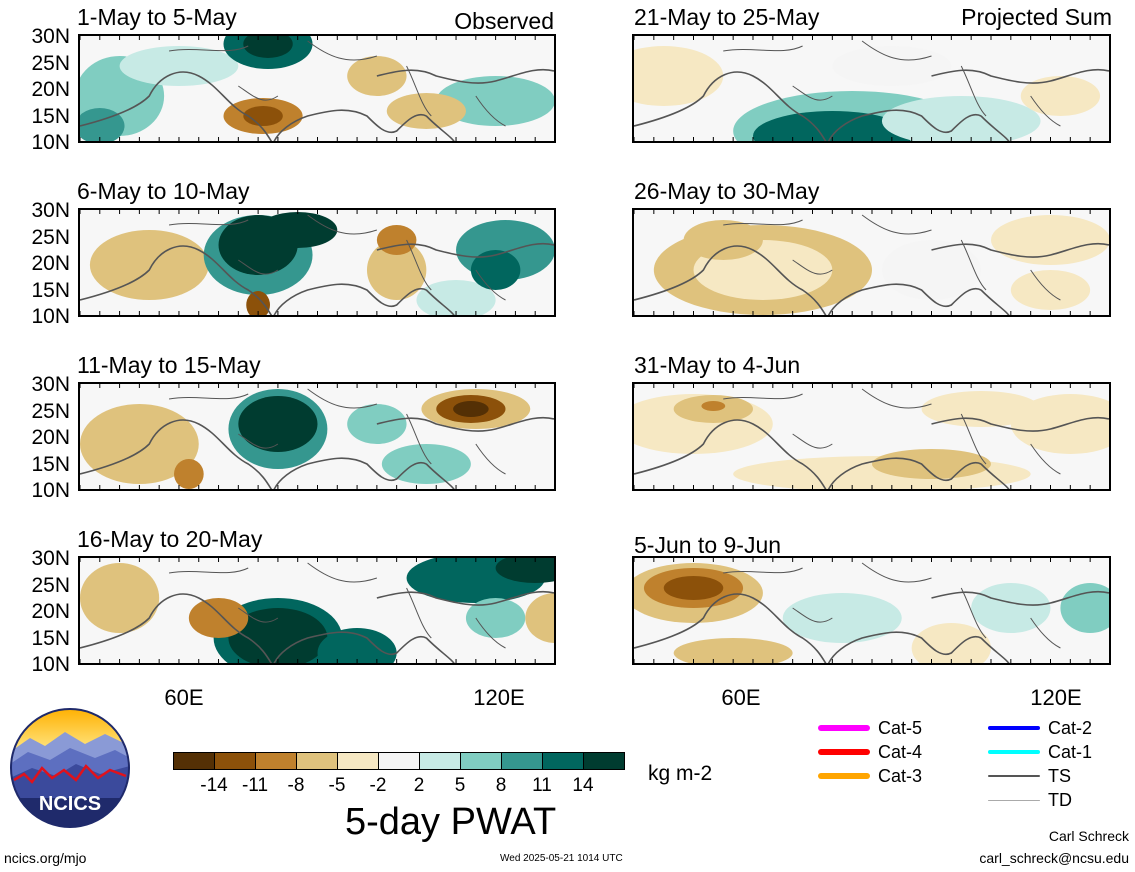 This screenshot has width=1135, height=872. I want to click on figure-title: 5-day PWAT, so click(451, 822).